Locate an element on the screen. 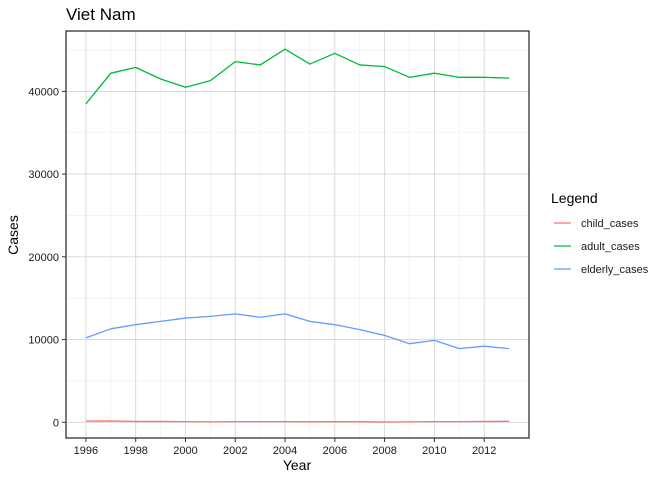 This screenshot has height=480, width=672. legend-label-adult-cases: adult_cases is located at coordinates (610, 247).